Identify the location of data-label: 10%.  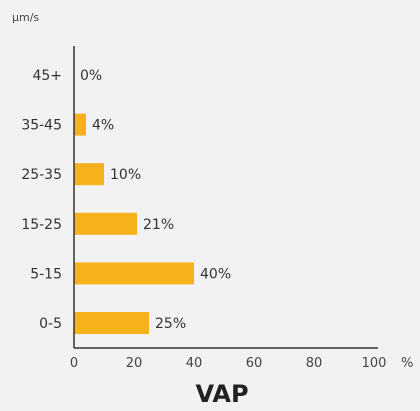
(125, 175).